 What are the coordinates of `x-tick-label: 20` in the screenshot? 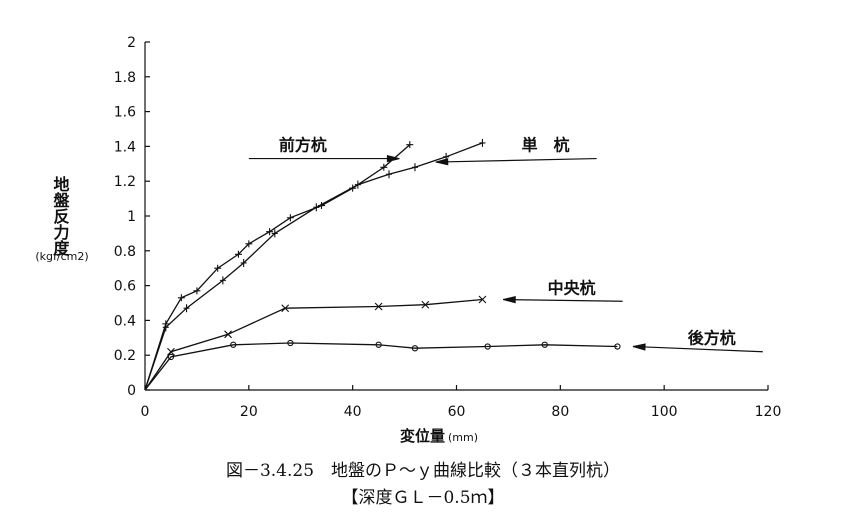 It's located at (249, 412).